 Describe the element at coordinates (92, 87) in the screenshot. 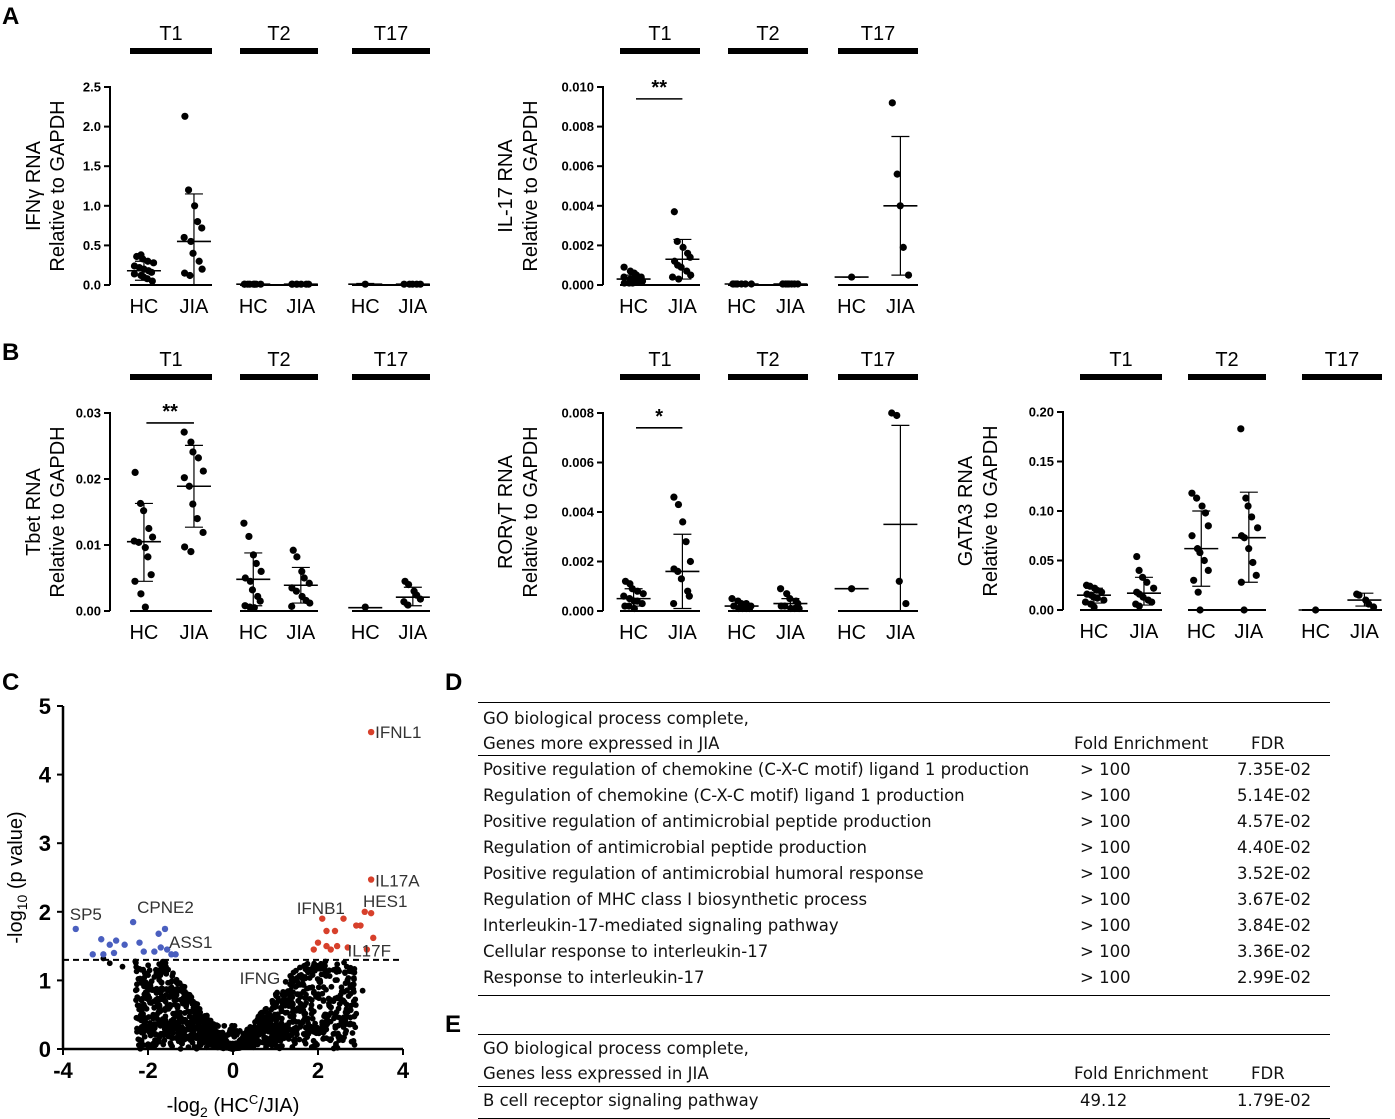

I see `y-tick-label: 2.5` at that location.